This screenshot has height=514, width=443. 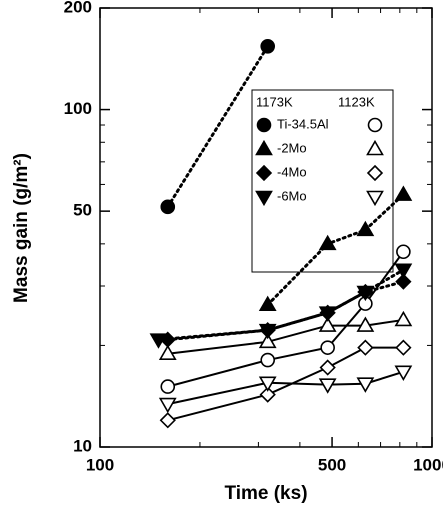 What do you see at coordinates (78, 108) in the screenshot?
I see `y-tick-label: 100` at bounding box center [78, 108].